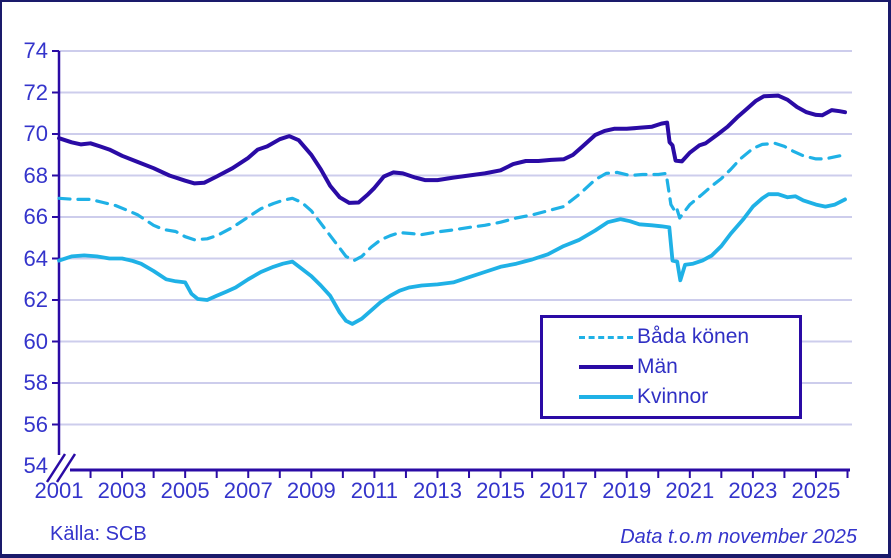  What do you see at coordinates (35, 382) in the screenshot?
I see `y-axis-label: 58` at bounding box center [35, 382].